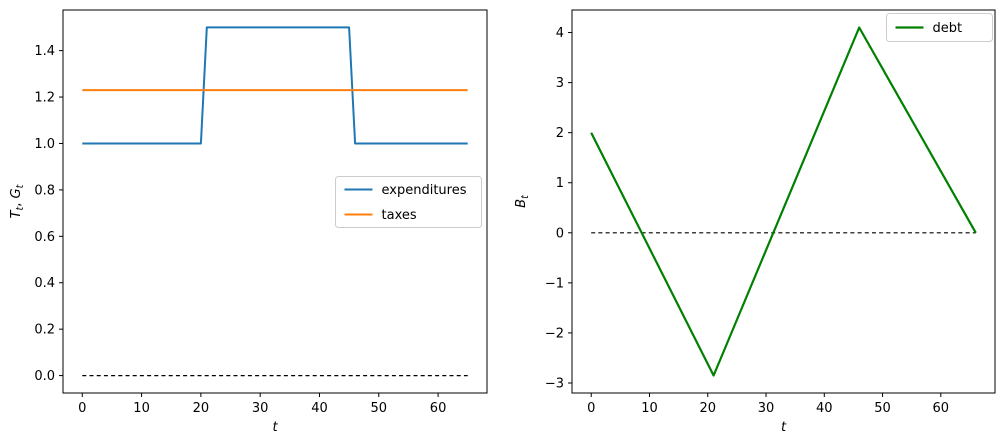 This screenshot has height=448, width=1003. I want to click on y-tick-label: −2, so click(554, 333).